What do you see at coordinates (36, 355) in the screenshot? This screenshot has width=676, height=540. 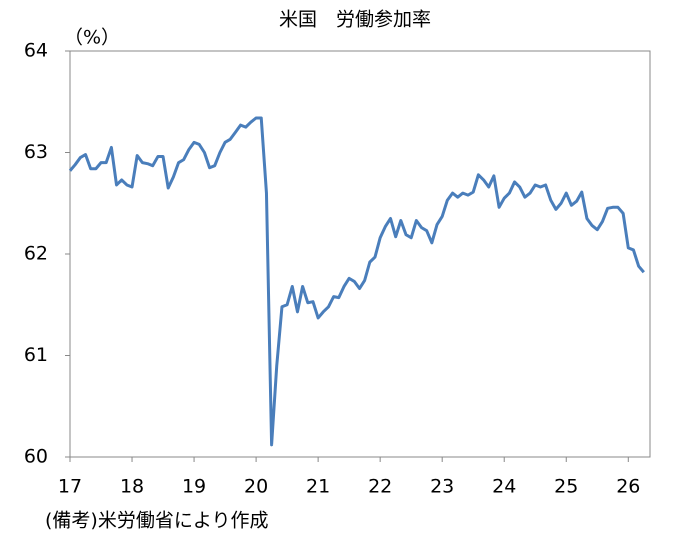 I see `y-tick-label: 61` at bounding box center [36, 355].